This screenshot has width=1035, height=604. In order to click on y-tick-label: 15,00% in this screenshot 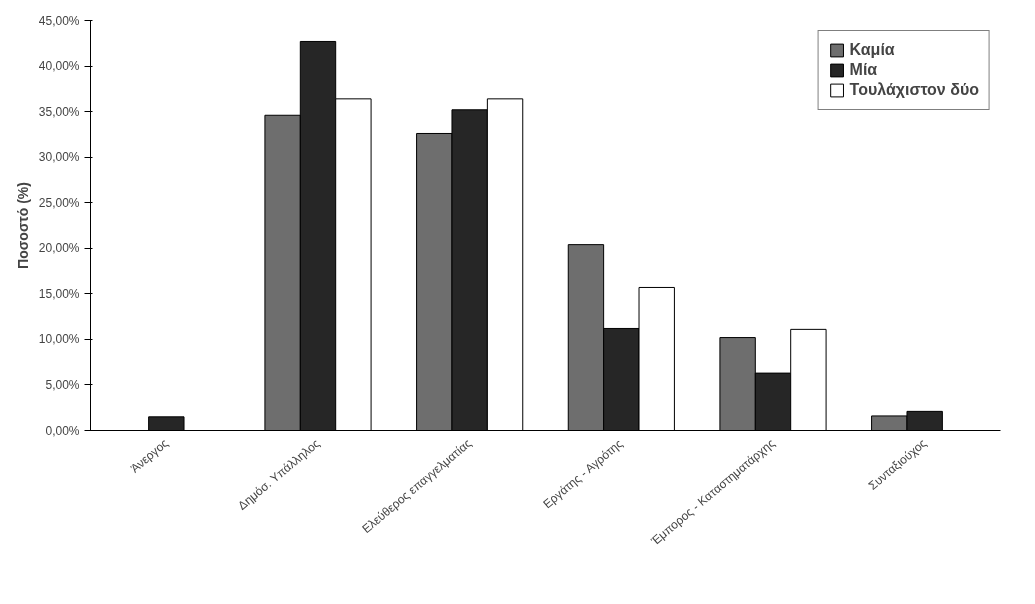, I will do `click(59, 293)`.